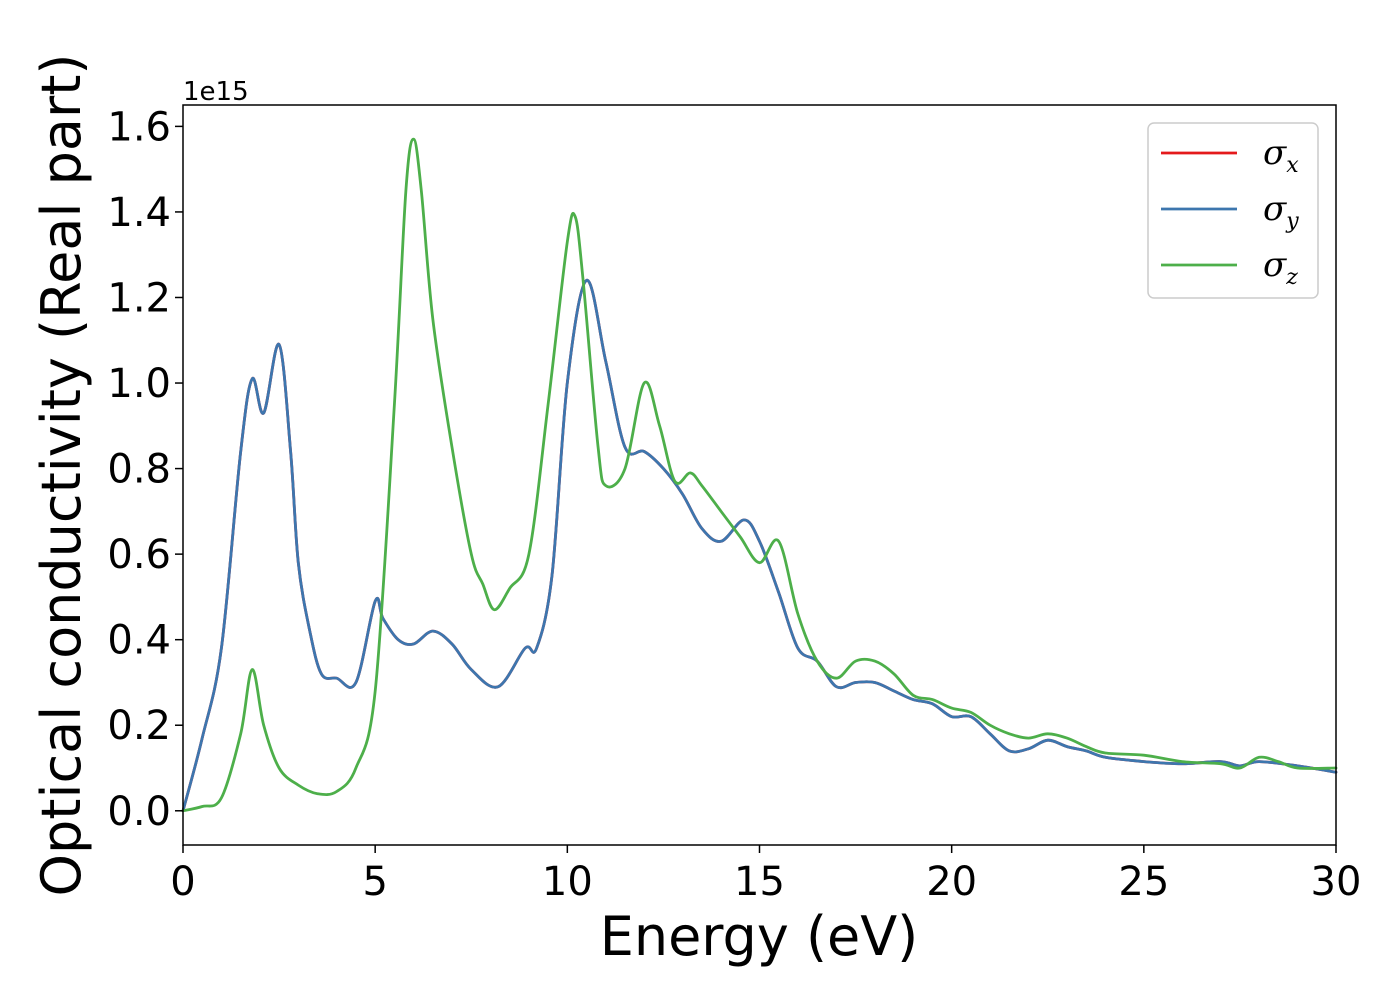 The image size is (1400, 1000). What do you see at coordinates (139, 384) in the screenshot?
I see `y-tick-label: 1.0` at bounding box center [139, 384].